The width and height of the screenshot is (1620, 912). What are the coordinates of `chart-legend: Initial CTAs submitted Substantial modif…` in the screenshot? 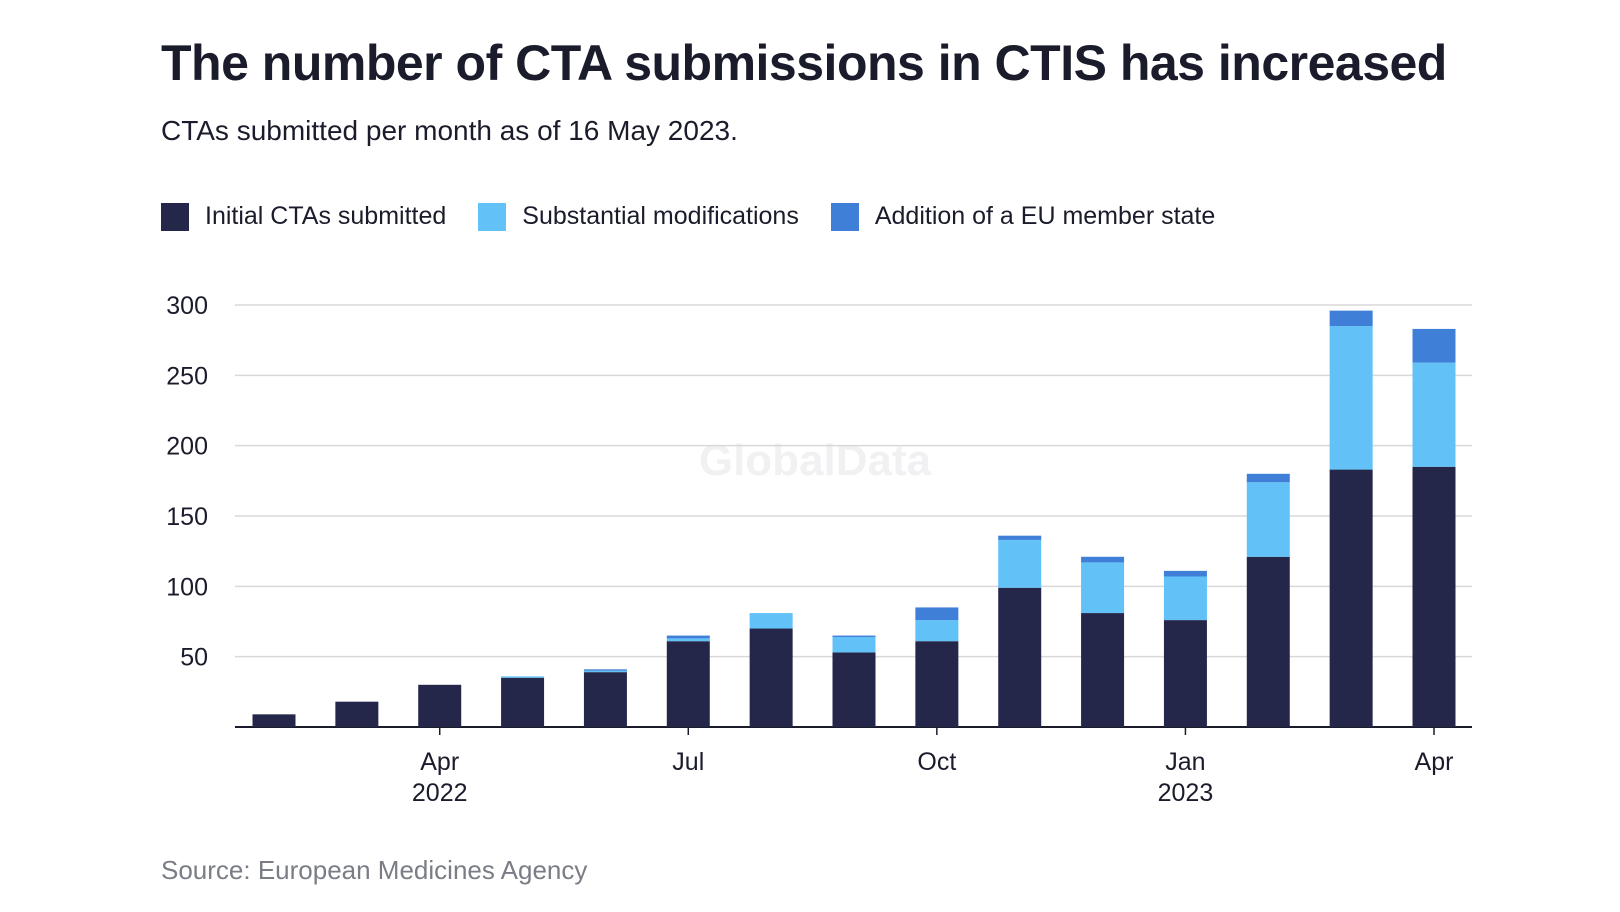 It's located at (704, 216).